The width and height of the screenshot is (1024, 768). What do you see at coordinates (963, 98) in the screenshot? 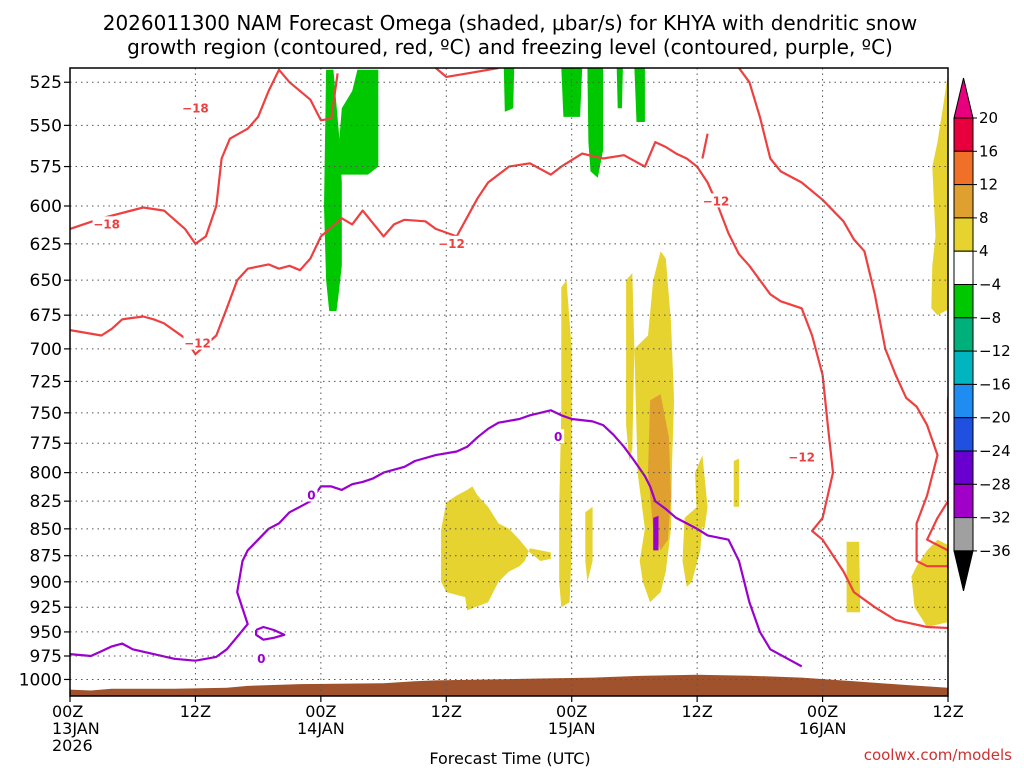
I see `colorbar-top-arrow` at bounding box center [963, 98].